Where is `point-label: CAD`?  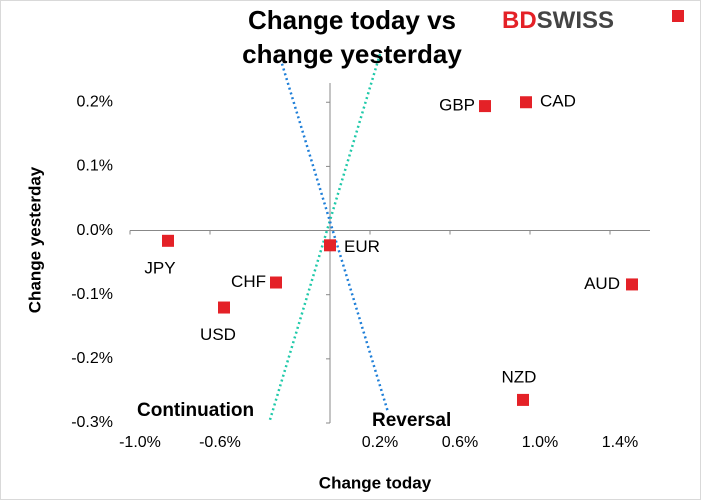 point-label: CAD is located at coordinates (558, 101).